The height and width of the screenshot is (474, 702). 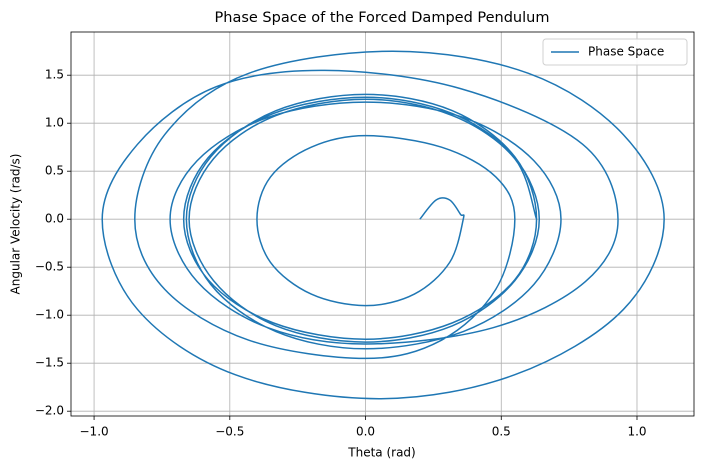 I want to click on y-axis-label: Angular Velocity (rad/s), so click(x=16, y=224).